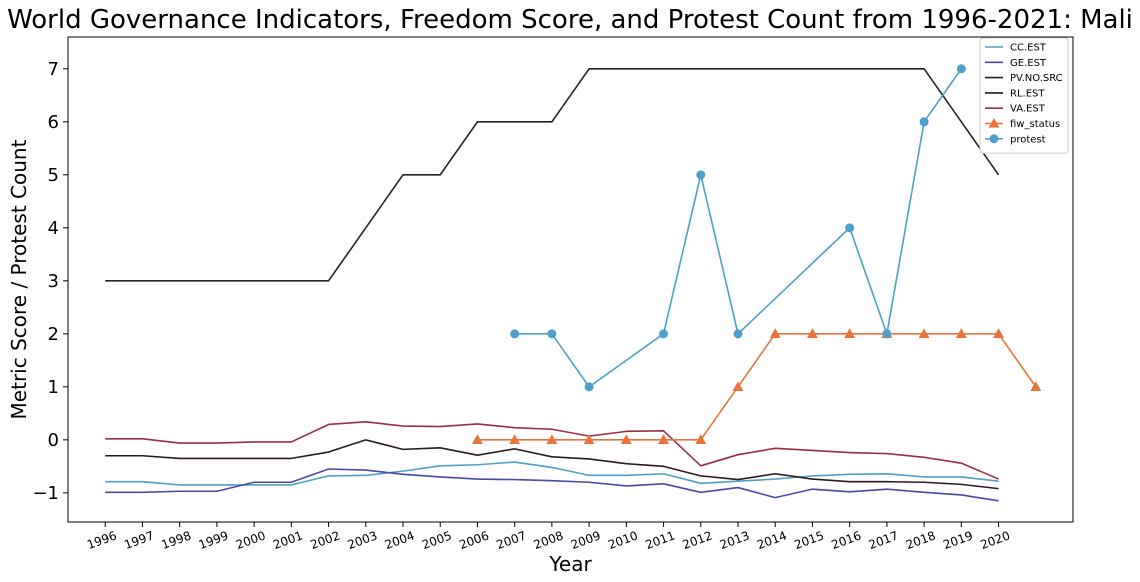 Image resolution: width=1140 pixels, height=582 pixels. I want to click on series-GE.EST, so click(552, 485).